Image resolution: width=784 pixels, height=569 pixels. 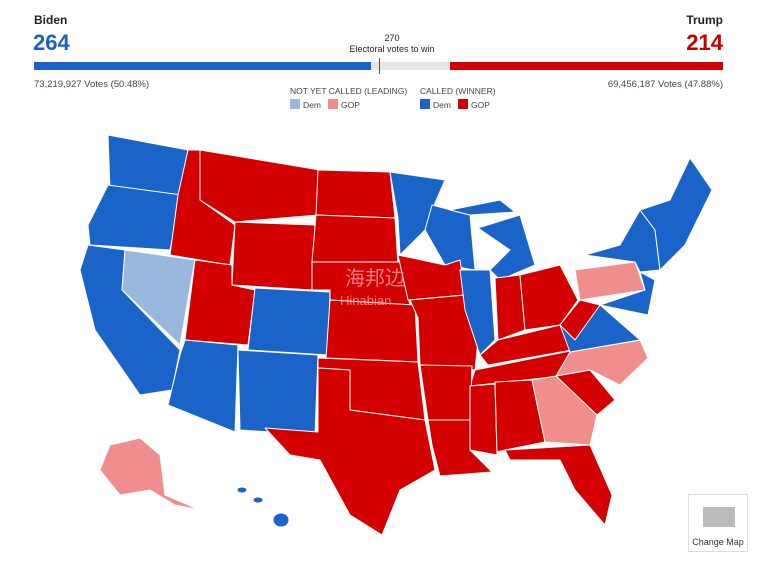 I want to click on electoral-bar, so click(x=378, y=66).